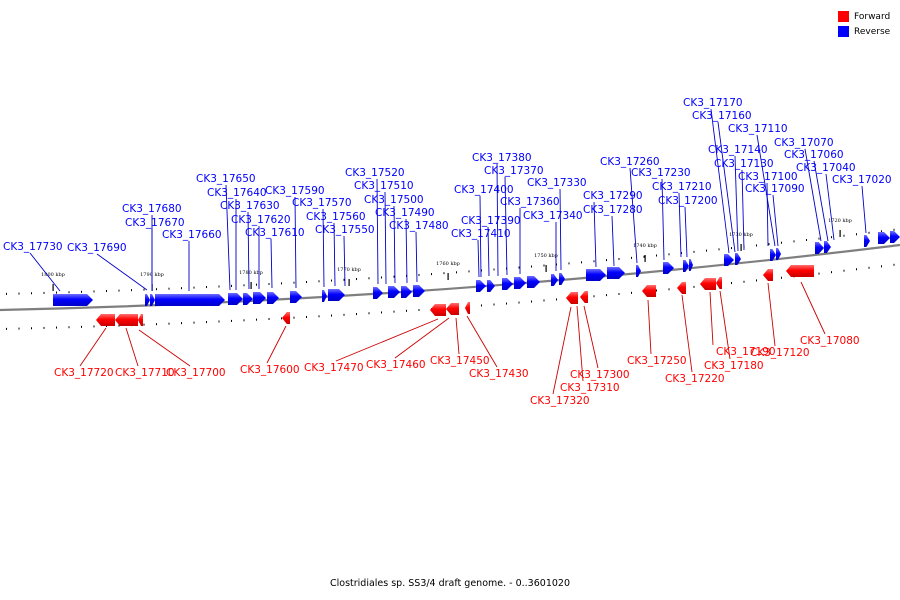 This screenshot has height=600, width=900. I want to click on gene-label-ck3-17170: CK3_17170, so click(713, 103).